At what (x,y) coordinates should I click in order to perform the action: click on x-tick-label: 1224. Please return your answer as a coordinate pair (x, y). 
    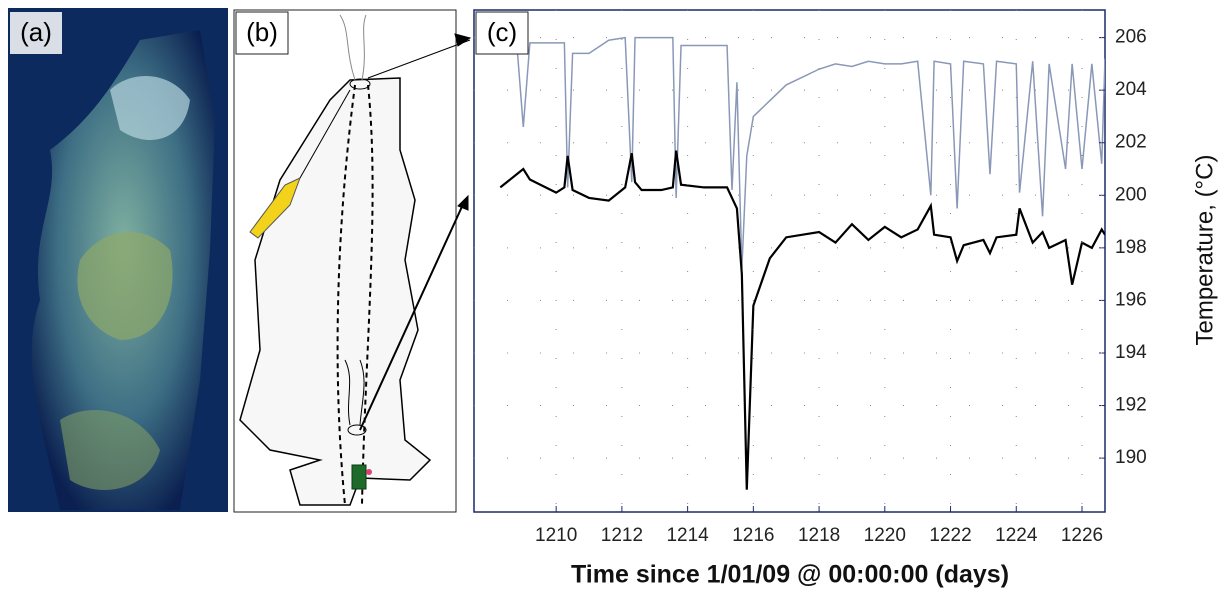
    Looking at the image, I should click on (1016, 535).